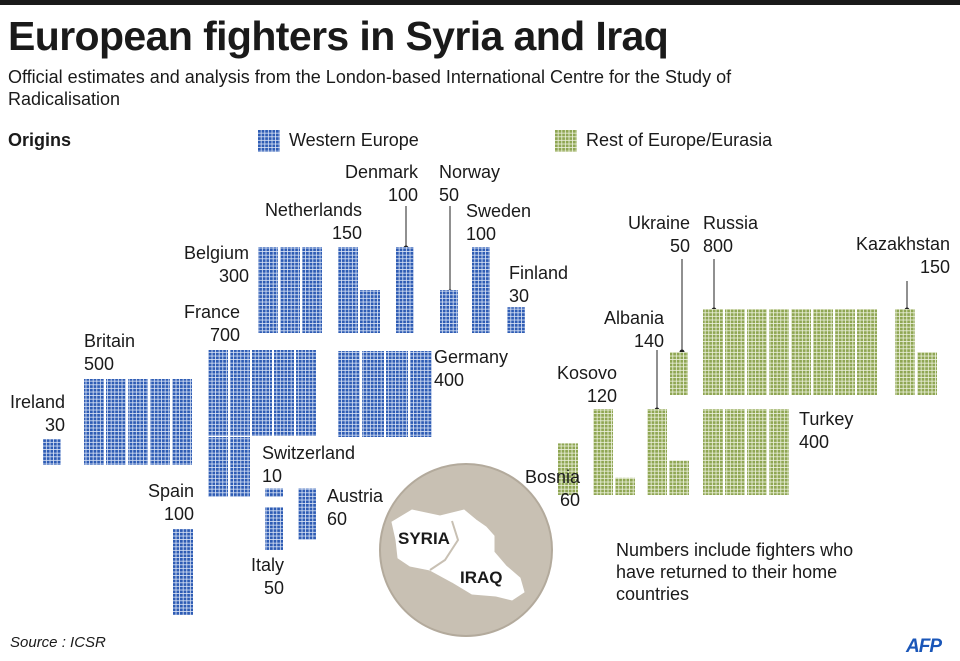 The image size is (960, 661). Describe the element at coordinates (405, 290) in the screenshot. I see `block-denmark` at that location.